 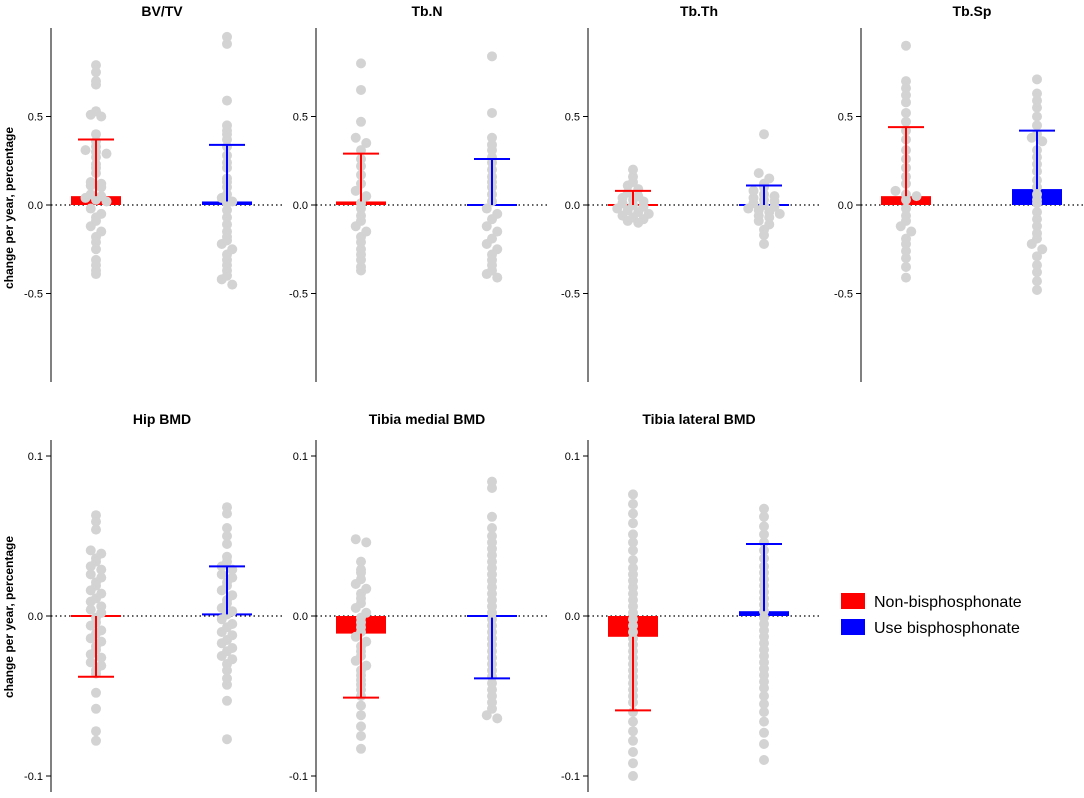 What do you see at coordinates (698, 419) in the screenshot?
I see `panel-title-tibia-lateral-bmd: Tibia lateral BMD` at bounding box center [698, 419].